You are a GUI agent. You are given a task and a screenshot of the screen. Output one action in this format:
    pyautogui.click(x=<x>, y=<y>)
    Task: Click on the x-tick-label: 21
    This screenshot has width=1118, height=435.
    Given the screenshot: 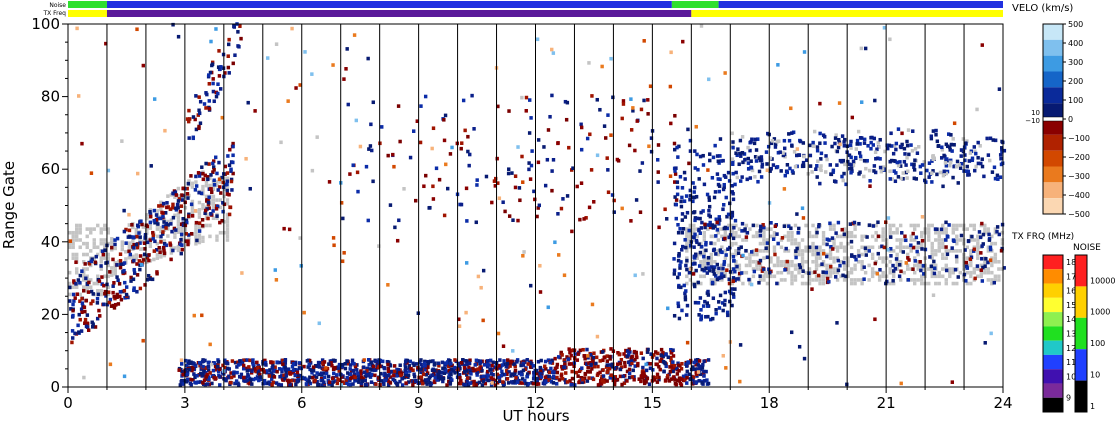 What is the action you would take?
    pyautogui.click(x=886, y=403)
    